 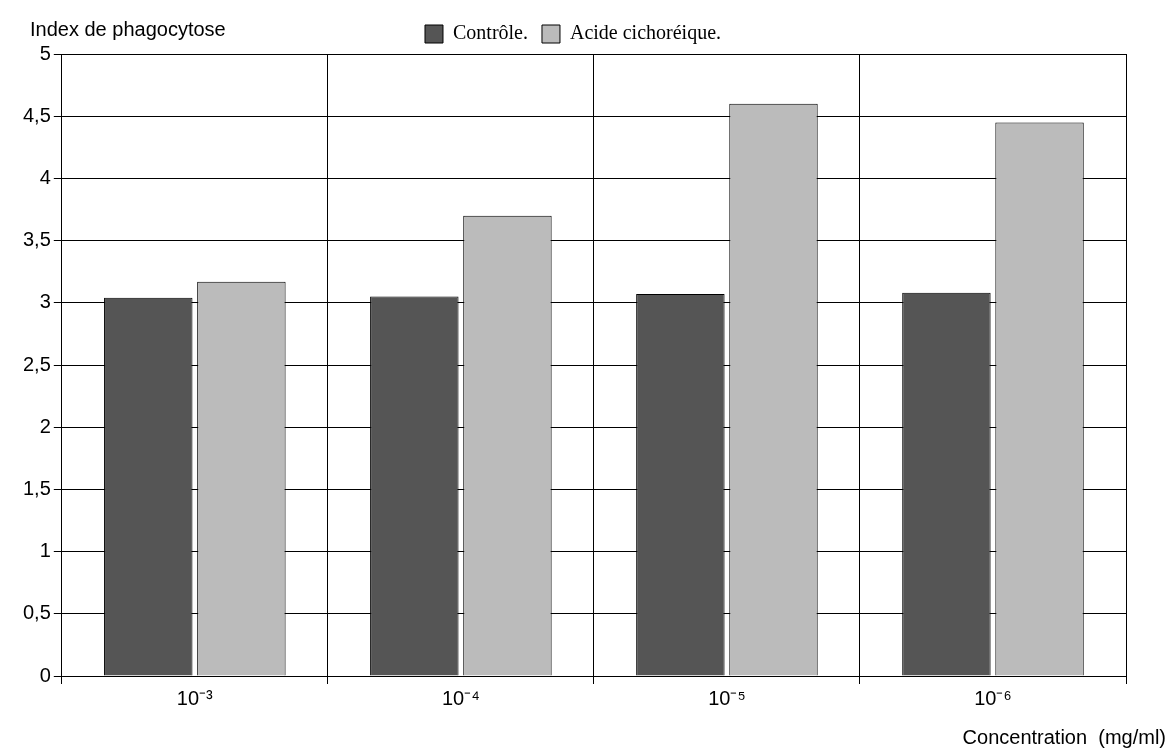 I want to click on y-tick-label: 0, so click(x=45, y=674).